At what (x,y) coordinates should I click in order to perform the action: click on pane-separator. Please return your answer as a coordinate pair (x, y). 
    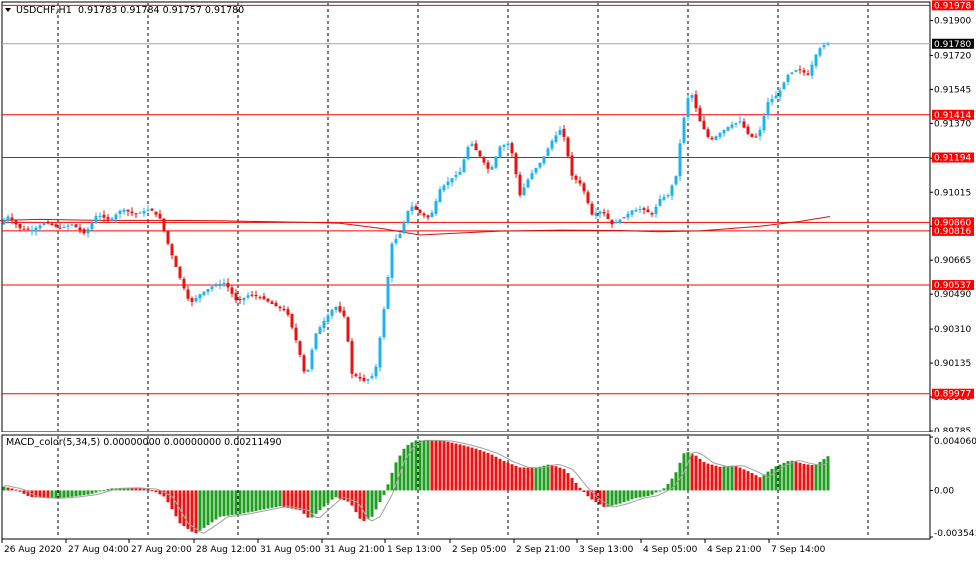
    Looking at the image, I should click on (488, 433).